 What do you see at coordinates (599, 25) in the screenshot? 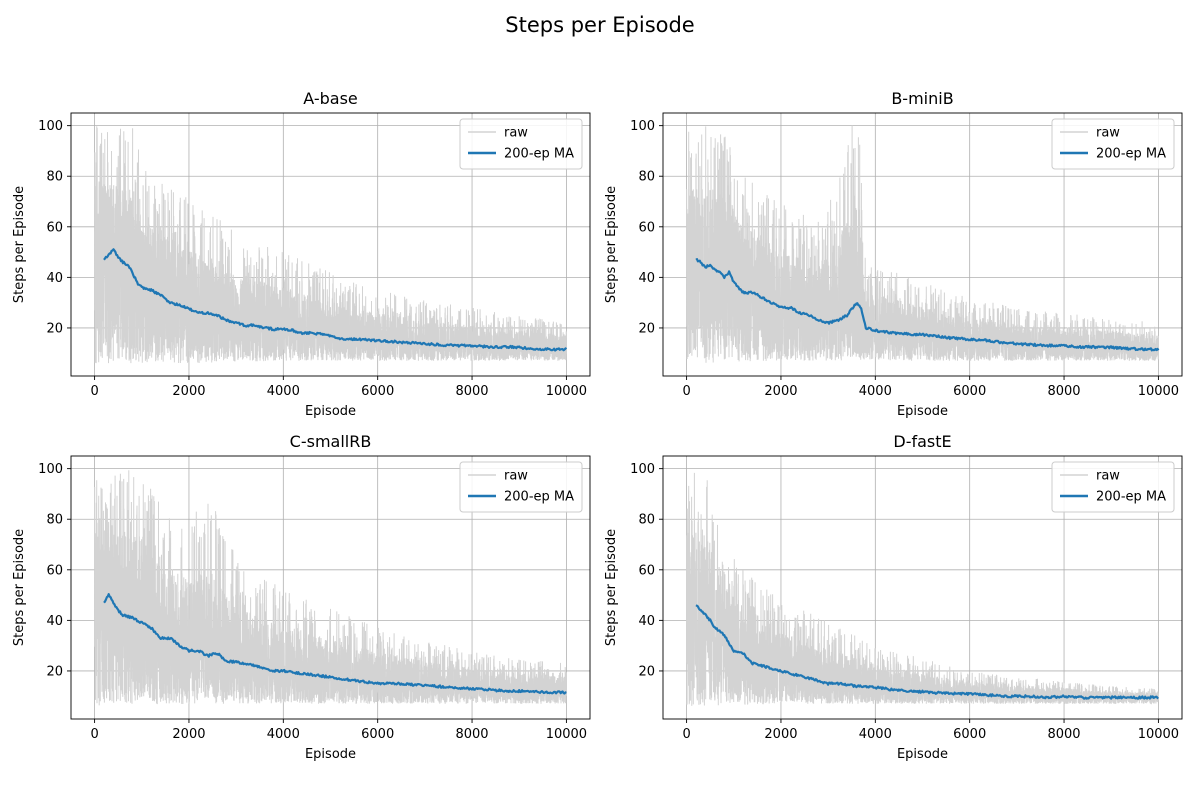
I see `figure-title: Steps per Episode` at bounding box center [599, 25].